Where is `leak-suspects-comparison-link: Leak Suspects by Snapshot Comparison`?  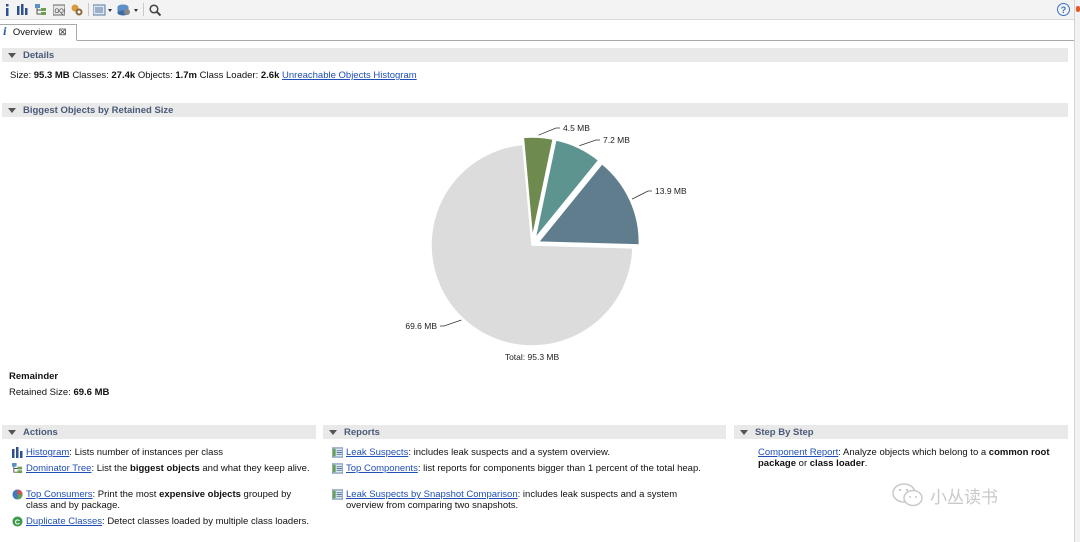 leak-suspects-comparison-link: Leak Suspects by Snapshot Comparison is located at coordinates (432, 494).